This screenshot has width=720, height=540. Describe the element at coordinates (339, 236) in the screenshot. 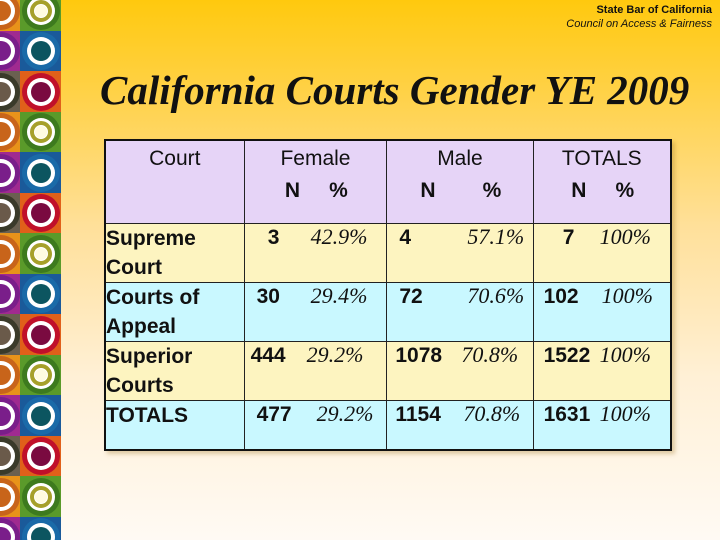

I see `female-pct: 42.9%` at that location.